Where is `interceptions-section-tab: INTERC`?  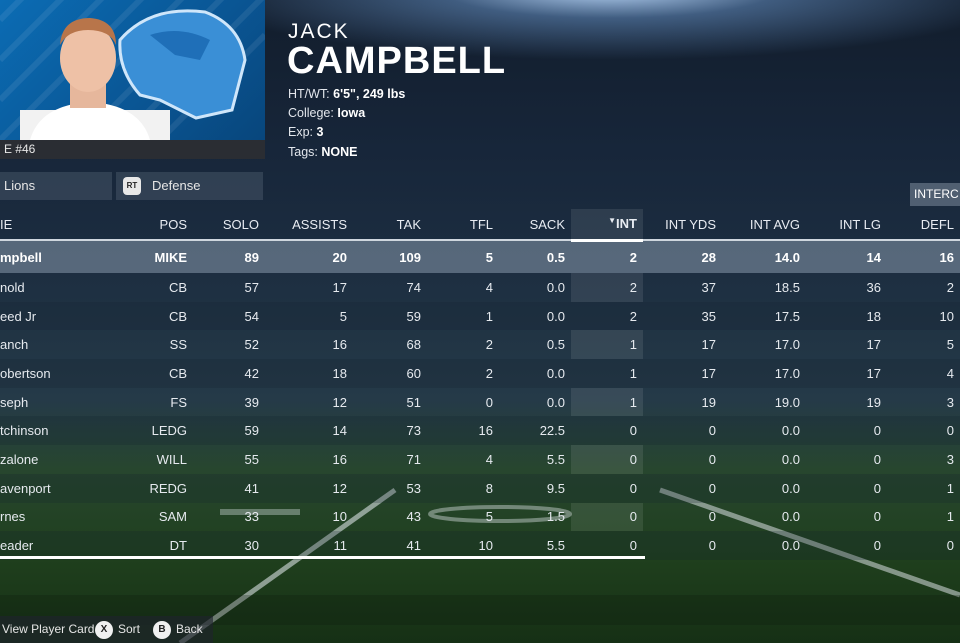
interceptions-section-tab: INTERC is located at coordinates (935, 194).